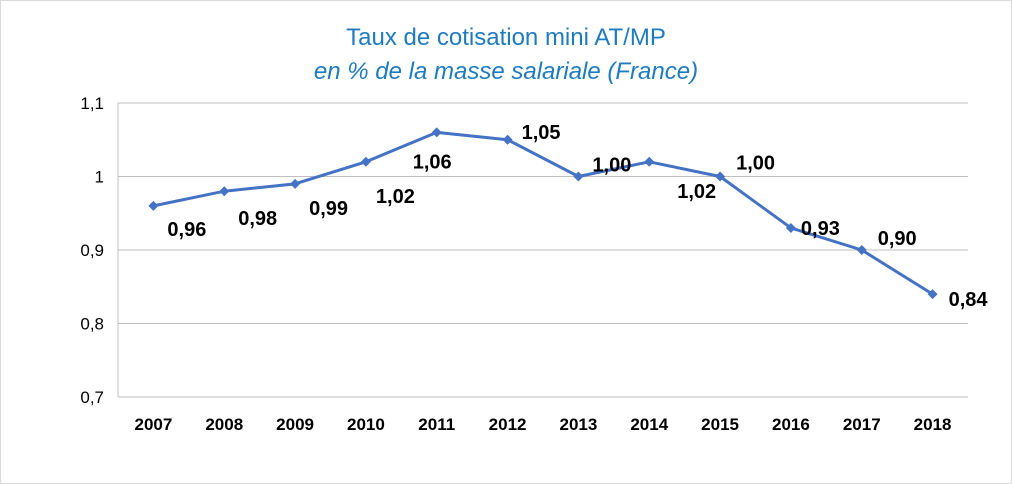 This screenshot has width=1012, height=484. What do you see at coordinates (506, 71) in the screenshot?
I see `chart-subtitle: en % de la masse salariale (France)` at bounding box center [506, 71].